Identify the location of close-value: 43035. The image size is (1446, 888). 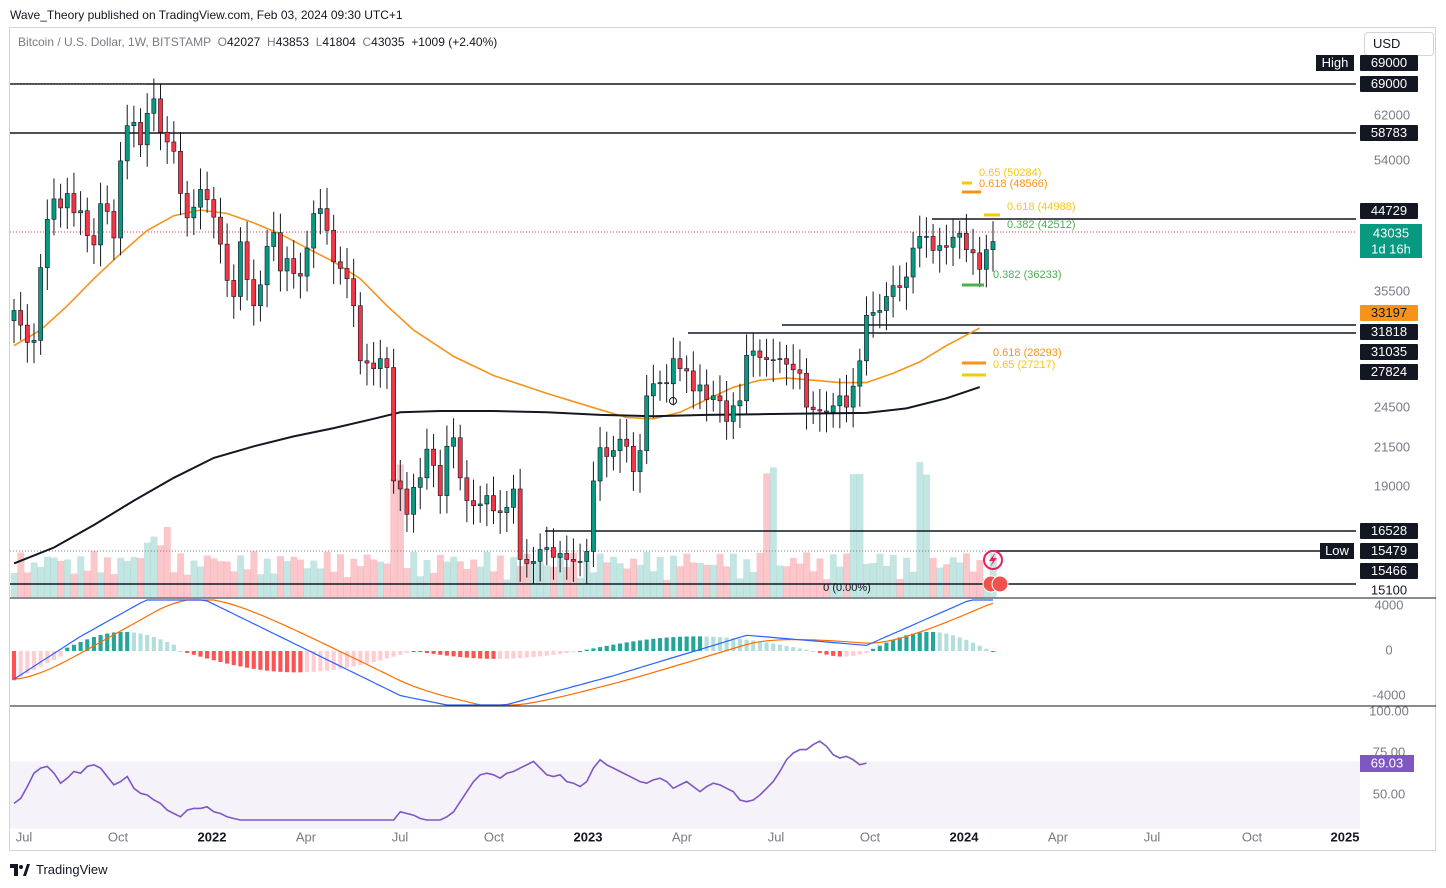
(388, 42).